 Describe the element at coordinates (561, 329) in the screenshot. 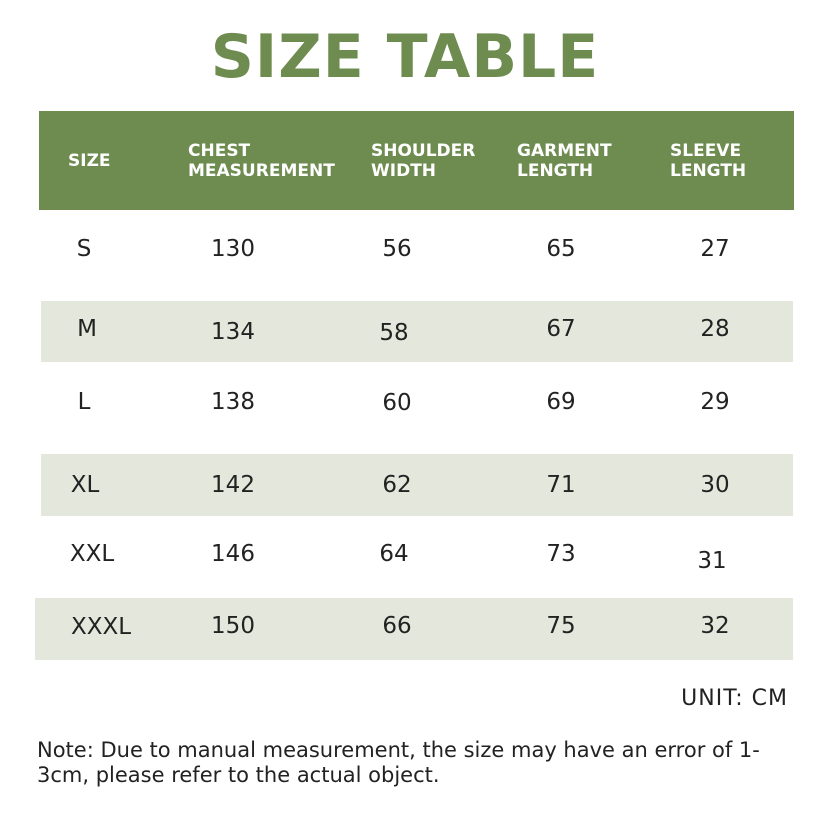

I see `cell-garment: 67` at that location.